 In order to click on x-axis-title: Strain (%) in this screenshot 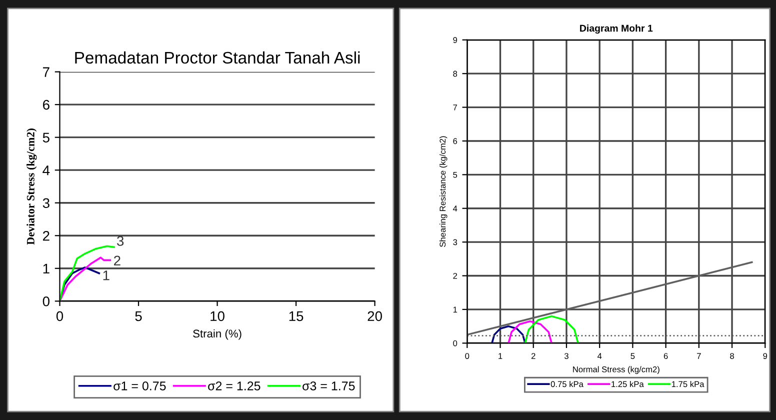, I will do `click(217, 334)`.